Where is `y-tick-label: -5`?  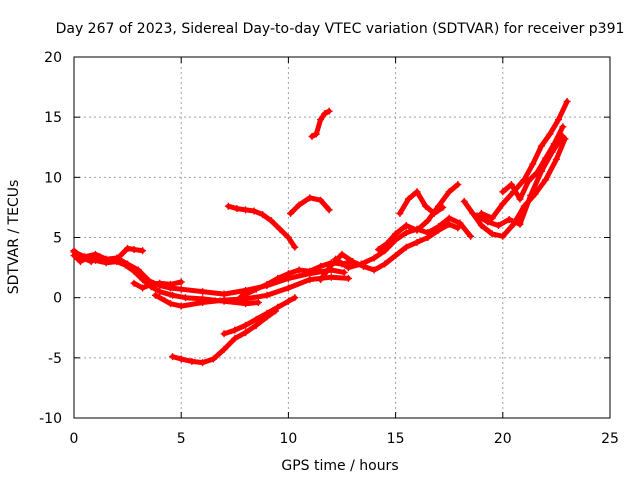
y-tick-label: -5 is located at coordinates (55, 359).